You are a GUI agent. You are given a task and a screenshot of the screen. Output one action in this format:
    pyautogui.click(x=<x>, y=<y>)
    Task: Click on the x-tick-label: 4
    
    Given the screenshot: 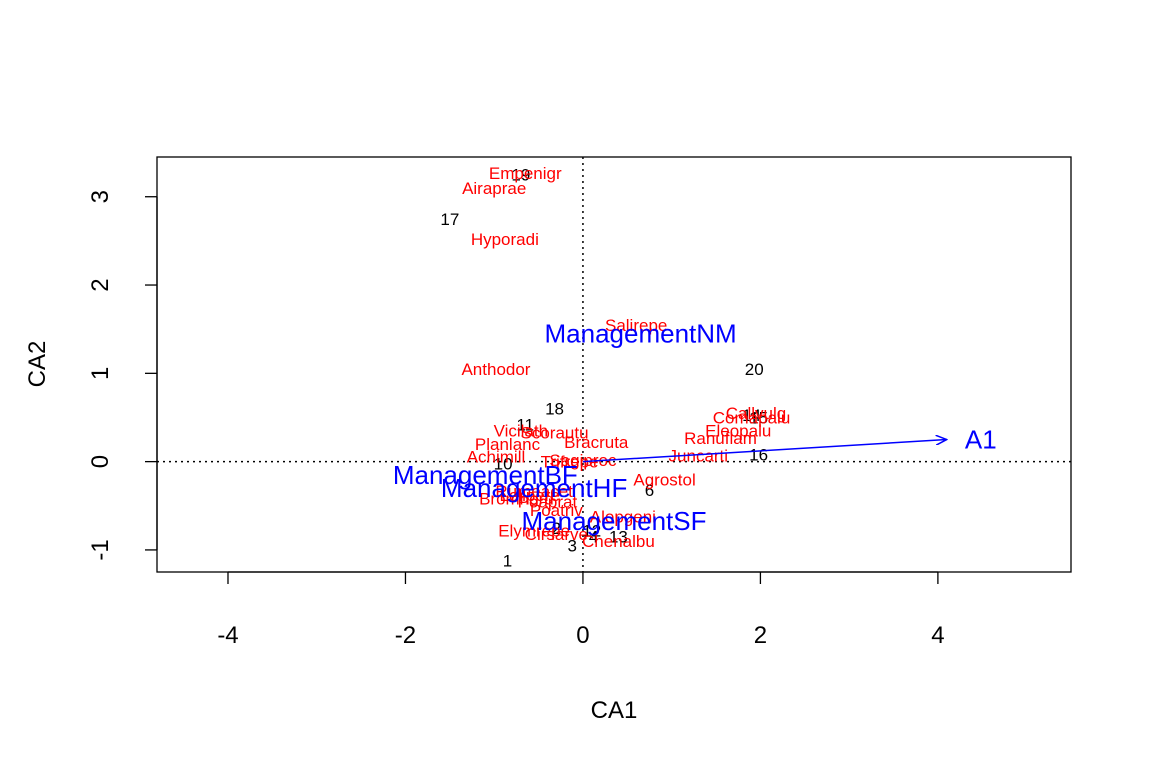 What is the action you would take?
    pyautogui.click(x=937, y=635)
    